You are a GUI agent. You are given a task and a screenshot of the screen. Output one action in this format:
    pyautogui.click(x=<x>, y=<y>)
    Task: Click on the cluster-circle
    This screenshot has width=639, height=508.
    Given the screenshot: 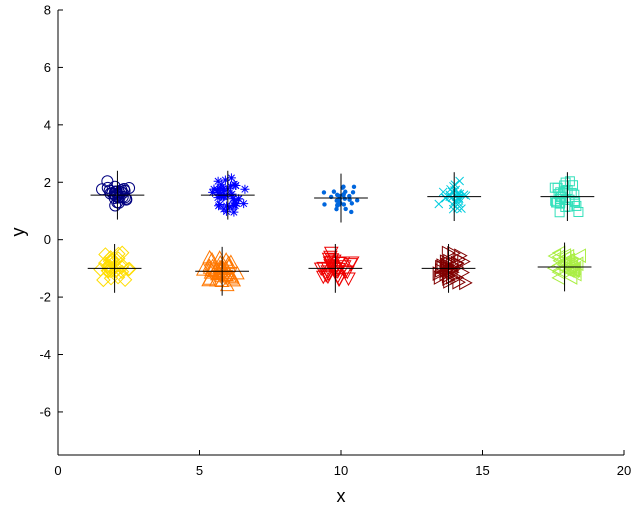 What is the action you would take?
    pyautogui.click(x=116, y=193)
    